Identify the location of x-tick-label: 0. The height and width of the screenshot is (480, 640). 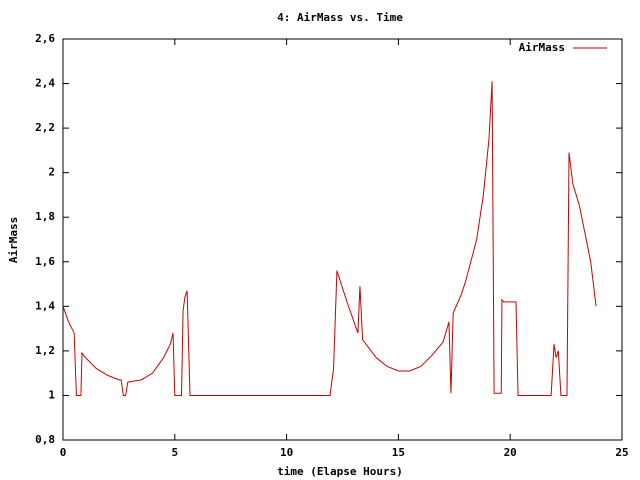
(63, 452).